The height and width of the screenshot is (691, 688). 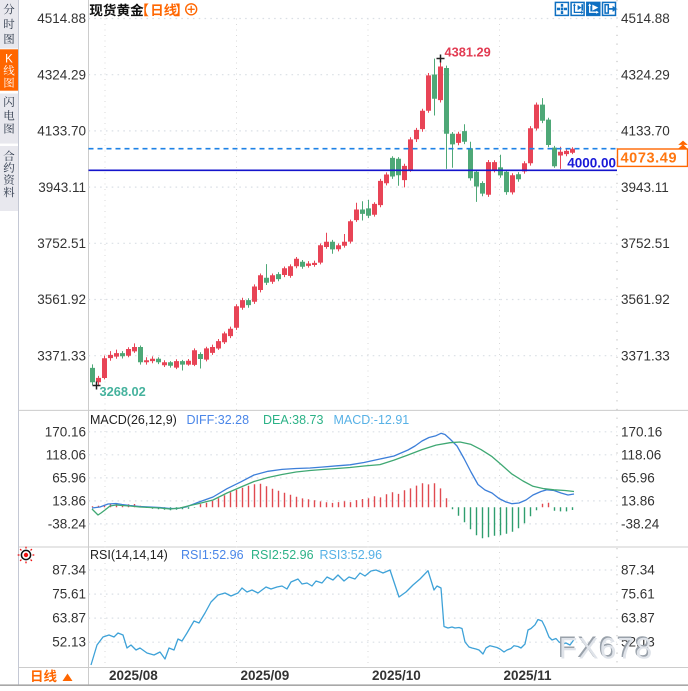 I want to click on svg-text: 3268.02, so click(x=123, y=391).